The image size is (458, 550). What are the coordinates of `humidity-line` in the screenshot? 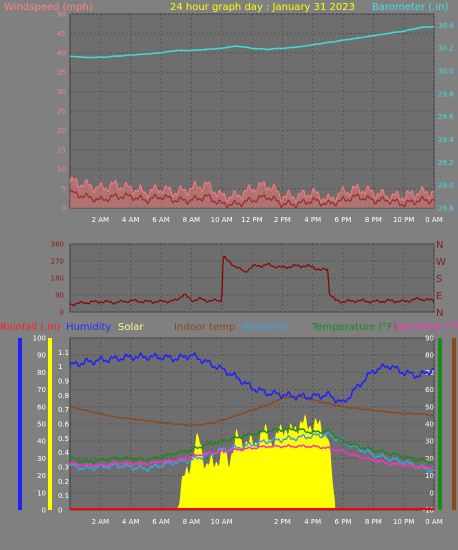 It's located at (252, 378).